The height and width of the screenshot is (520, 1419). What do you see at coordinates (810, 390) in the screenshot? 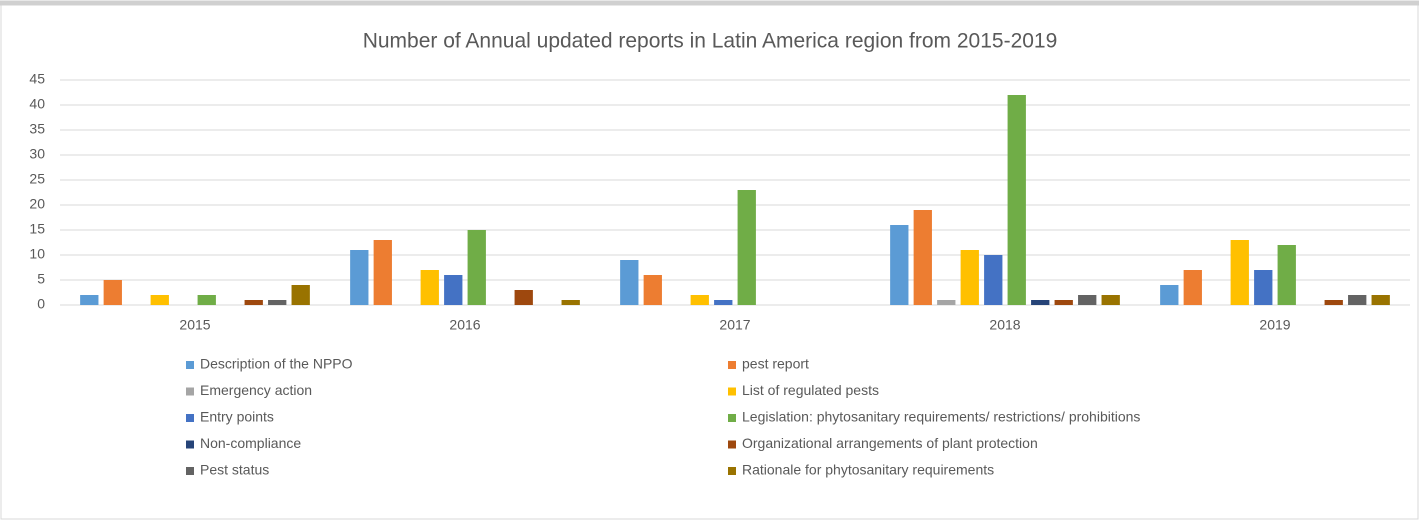
I see `legend-label: List of regulated pests` at bounding box center [810, 390].